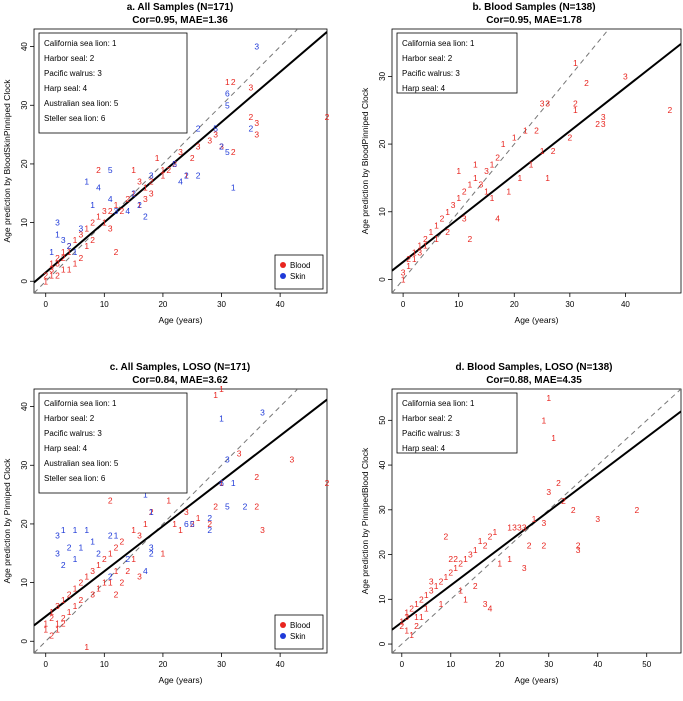 Image resolution: width=683 pixels, height=701 pixels. What do you see at coordinates (180, 7) in the screenshot?
I see `chart-title: a. All Samples (N=171)` at bounding box center [180, 7].